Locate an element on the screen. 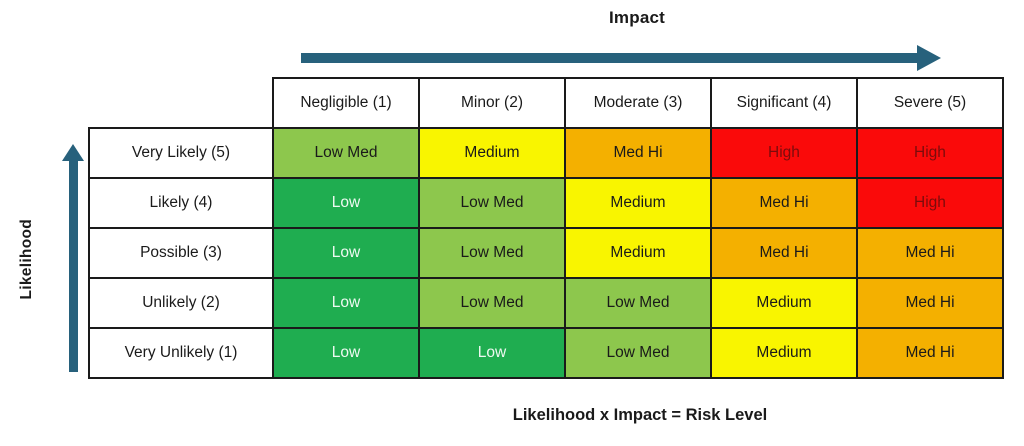  likelihood-axis-label: Likelihood is located at coordinates (26, 259).